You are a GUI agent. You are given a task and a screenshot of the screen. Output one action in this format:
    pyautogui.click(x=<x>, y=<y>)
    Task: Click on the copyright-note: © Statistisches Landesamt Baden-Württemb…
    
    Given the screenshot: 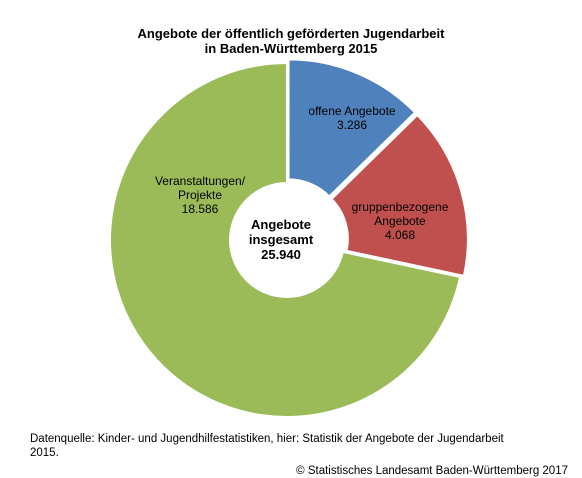 What is the action you would take?
    pyautogui.click(x=432, y=471)
    